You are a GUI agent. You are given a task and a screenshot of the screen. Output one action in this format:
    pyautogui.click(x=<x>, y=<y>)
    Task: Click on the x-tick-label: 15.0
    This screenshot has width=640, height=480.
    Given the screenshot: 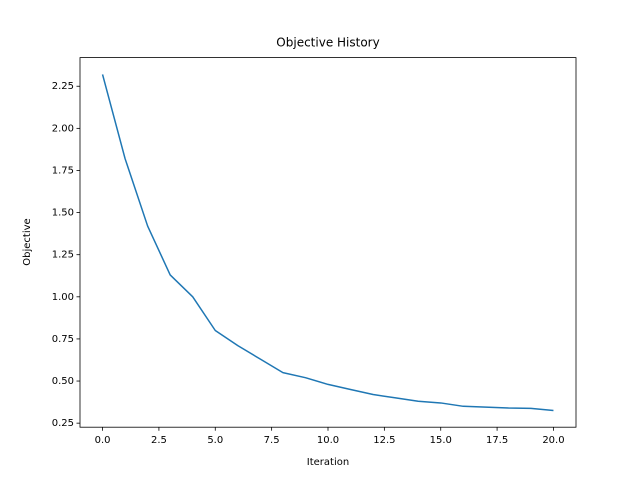 What is the action you would take?
    pyautogui.click(x=441, y=440)
    